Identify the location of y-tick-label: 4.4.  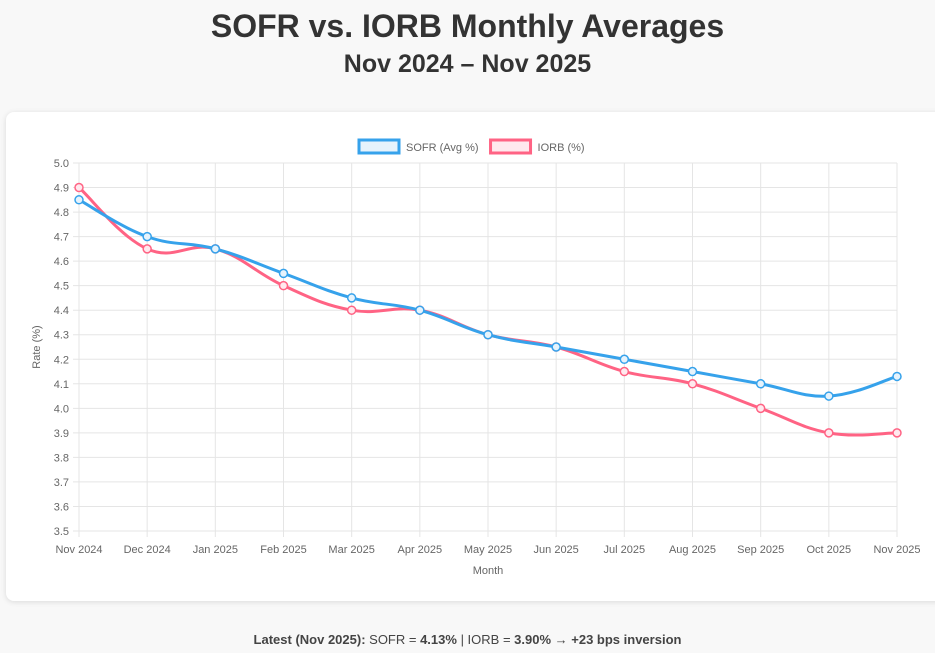
(61, 311).